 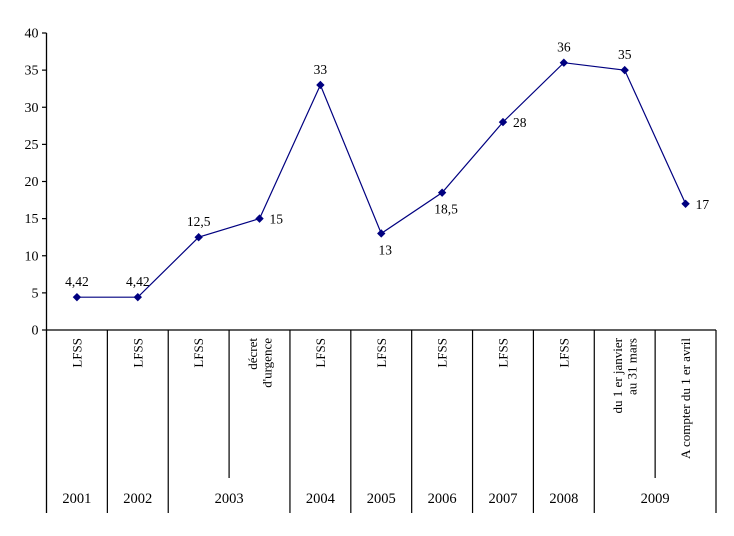 What do you see at coordinates (32, 219) in the screenshot?
I see `y-axis-tick-label: 15` at bounding box center [32, 219].